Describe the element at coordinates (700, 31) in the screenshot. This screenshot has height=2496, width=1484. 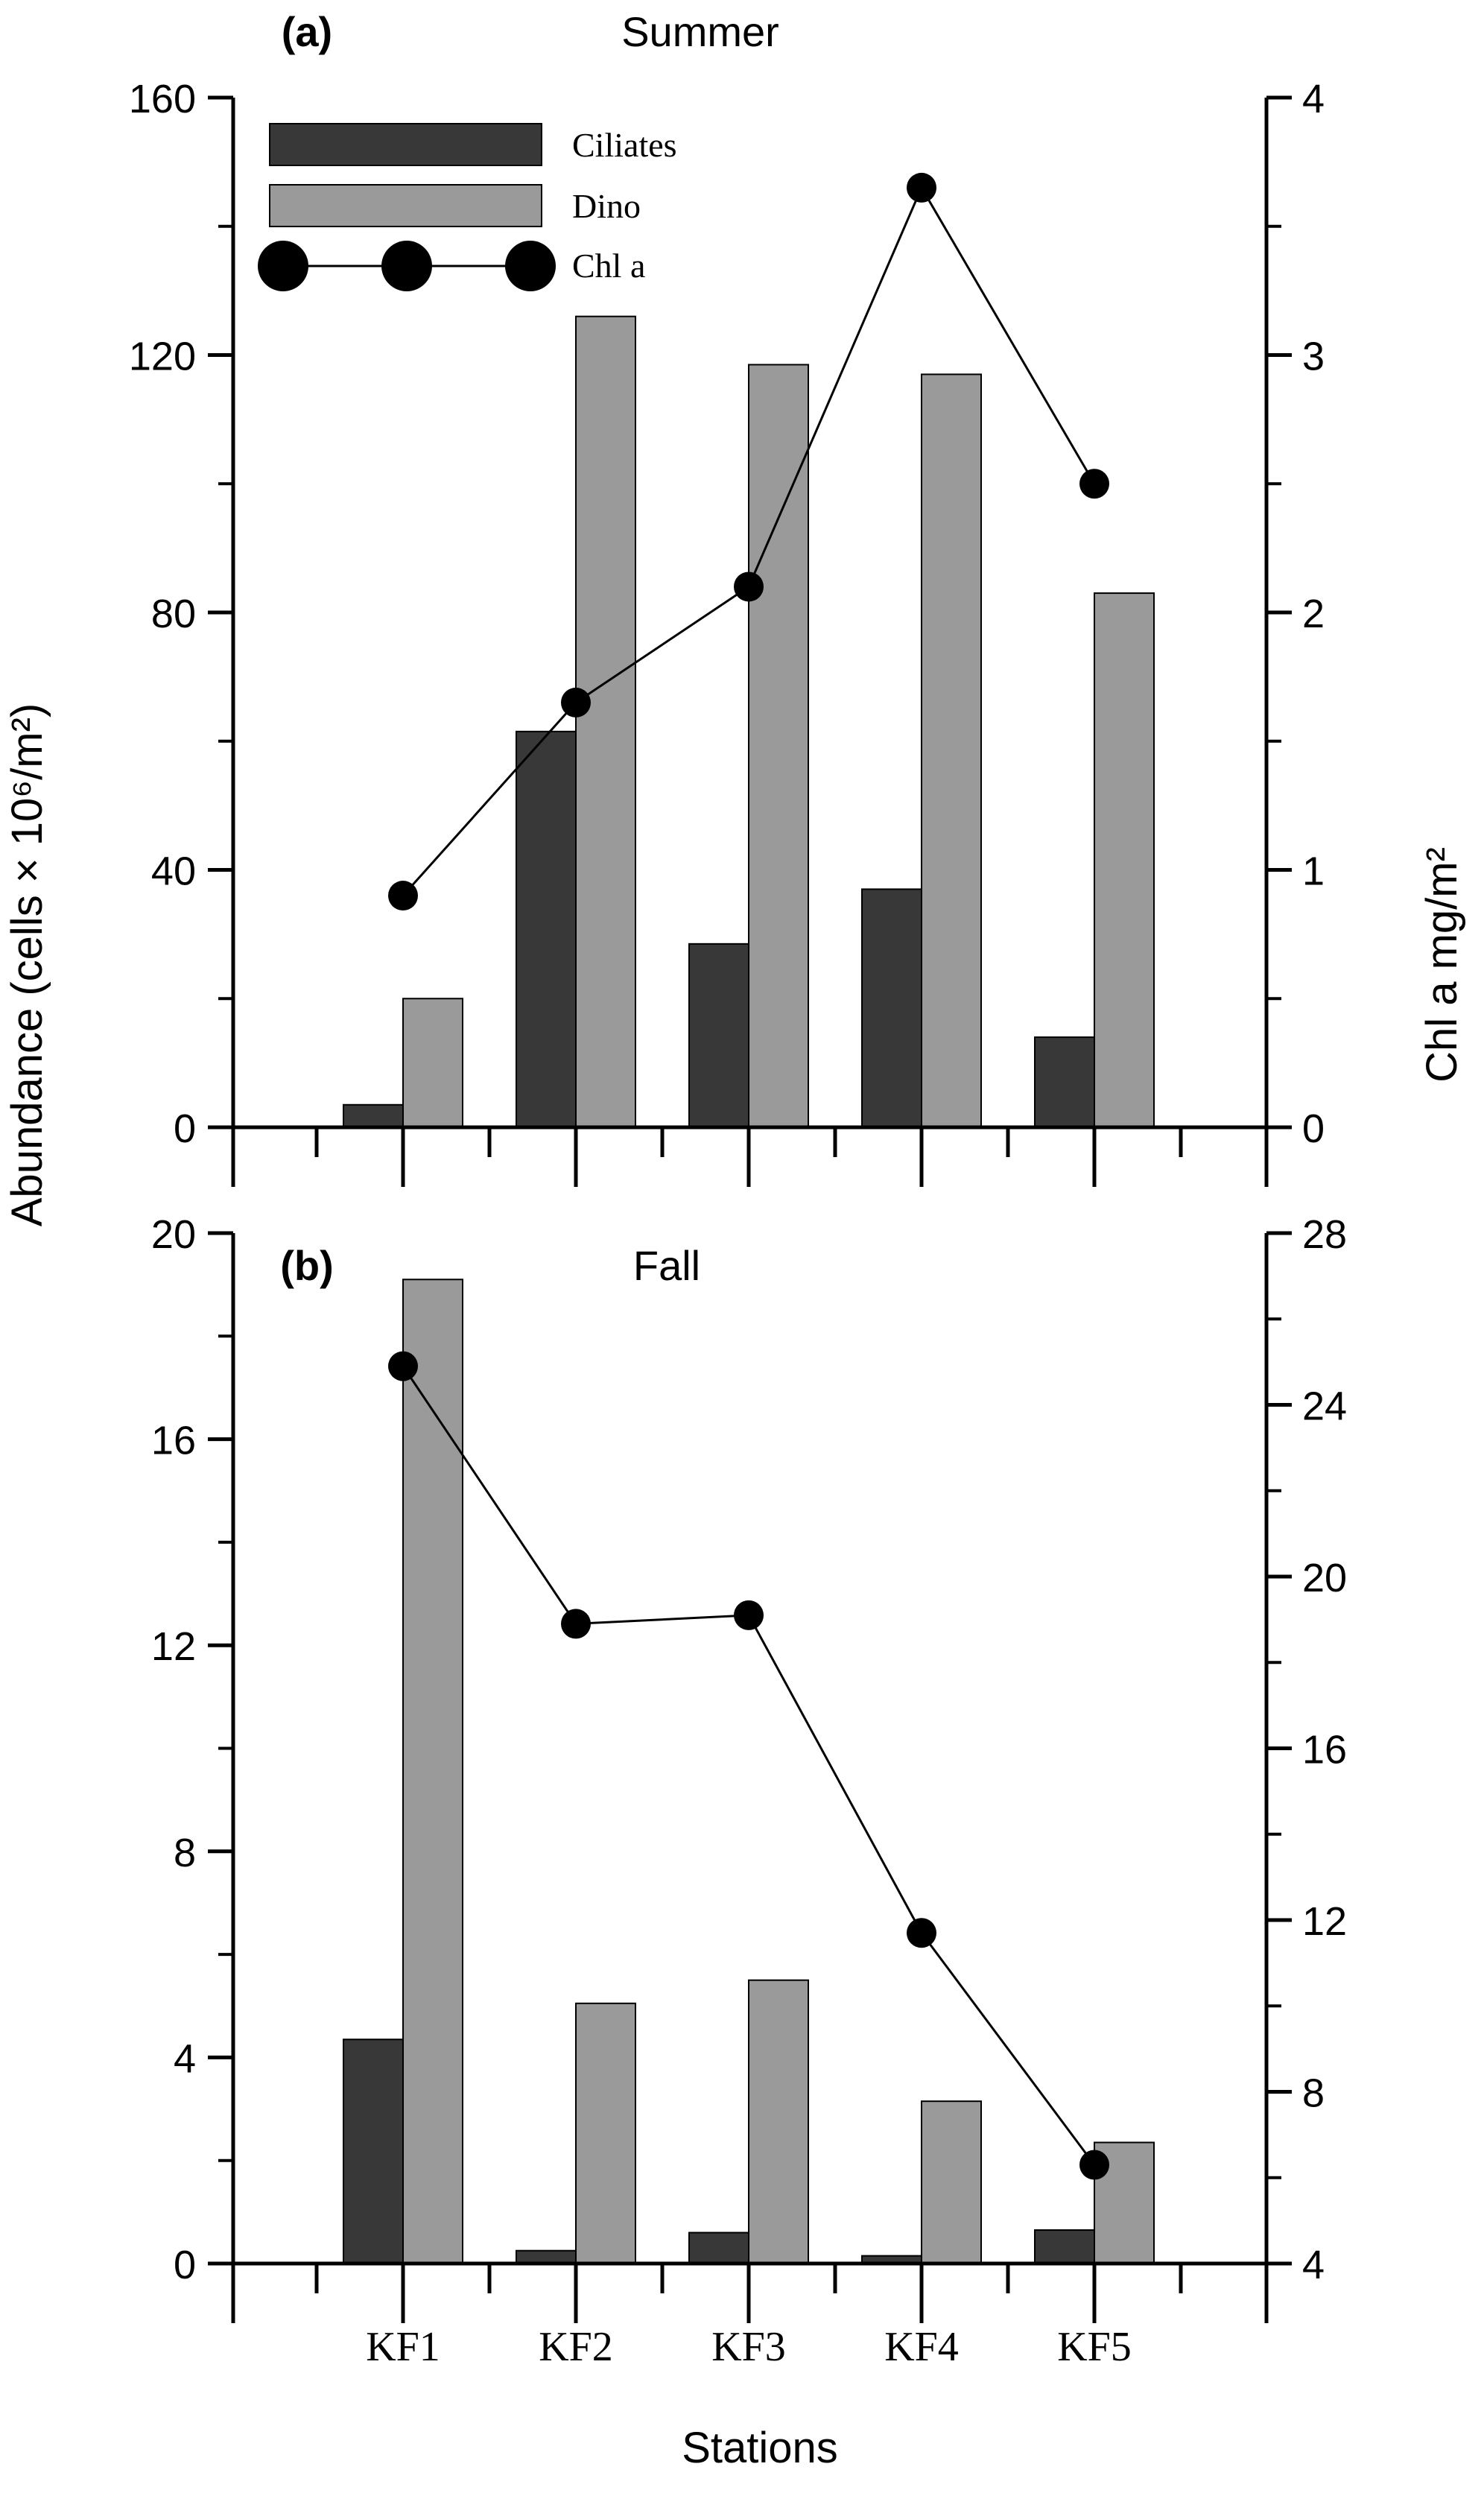
I see `panel-title: Summer` at that location.